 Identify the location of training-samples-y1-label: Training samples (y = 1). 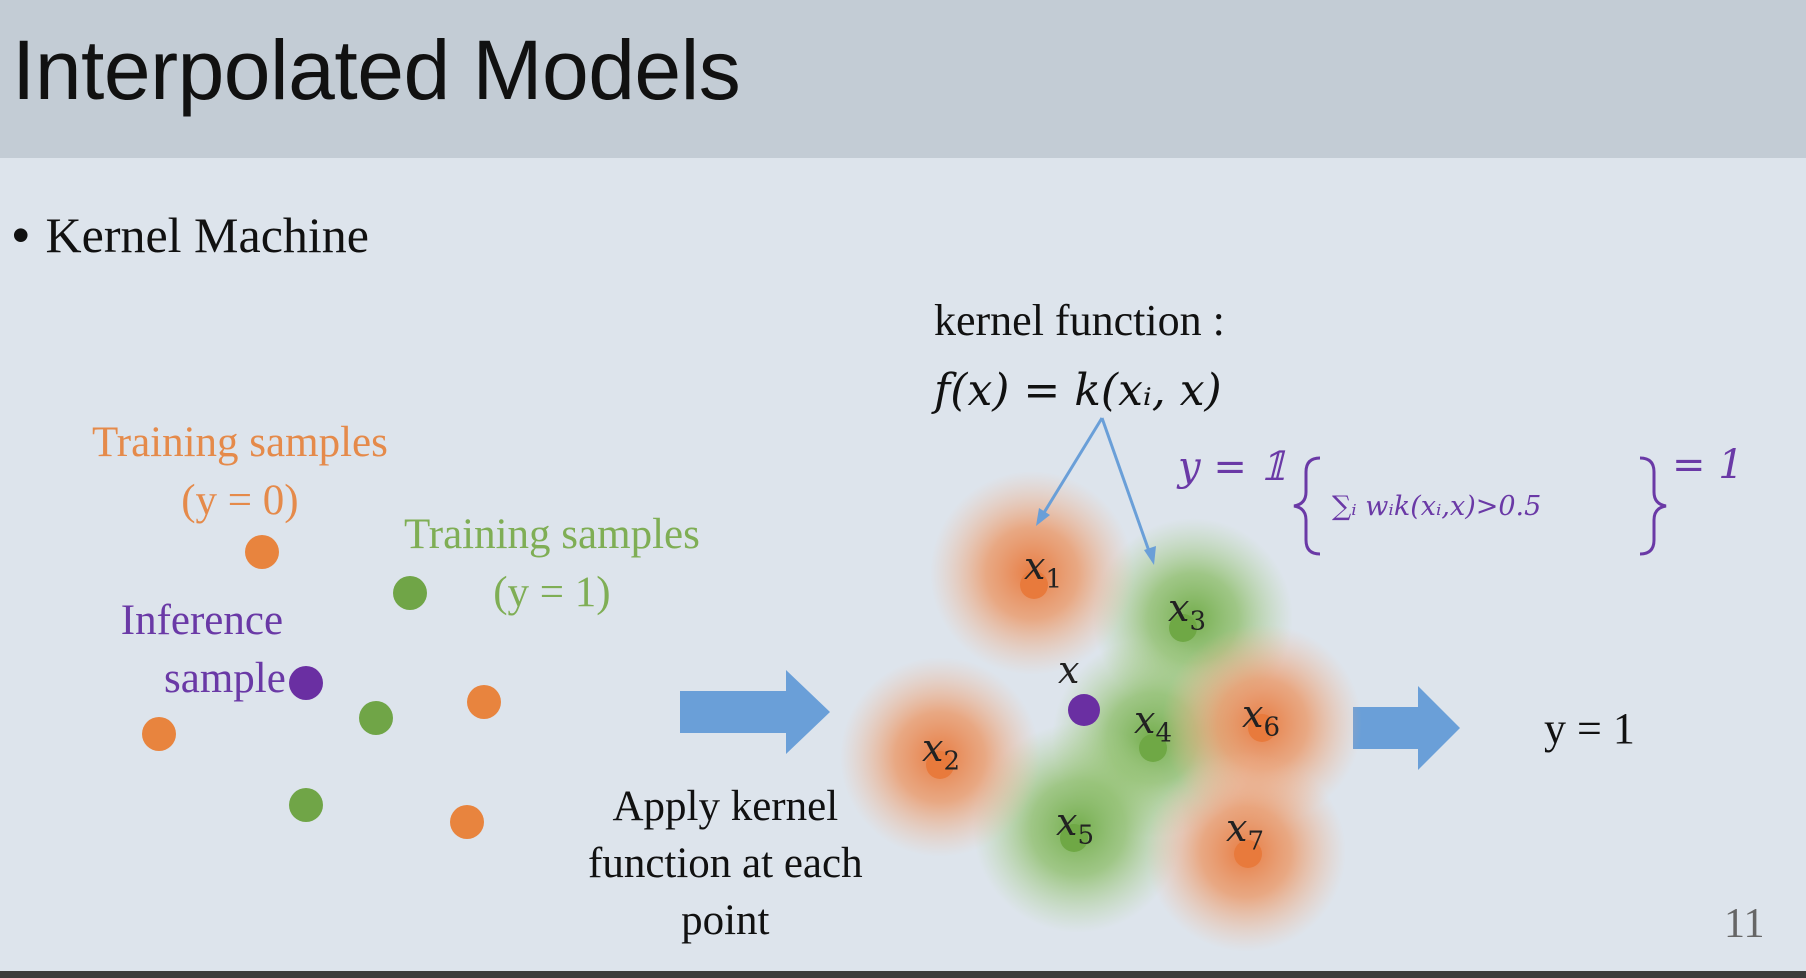
(552, 564).